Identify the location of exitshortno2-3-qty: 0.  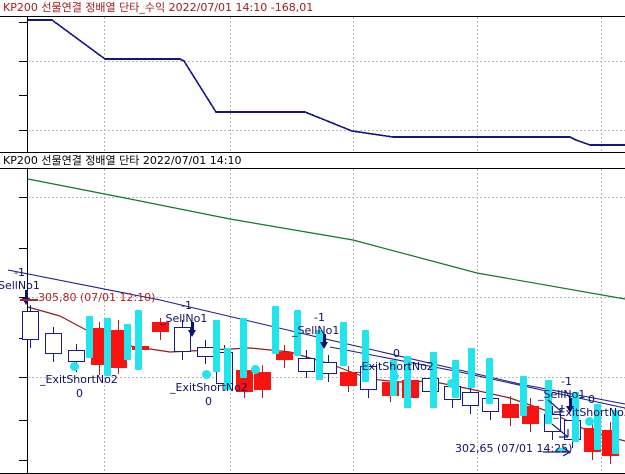
(396, 353).